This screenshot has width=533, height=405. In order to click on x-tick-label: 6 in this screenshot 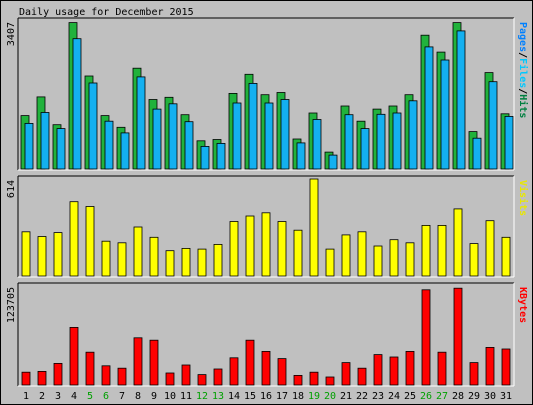, I will do `click(106, 396)`.